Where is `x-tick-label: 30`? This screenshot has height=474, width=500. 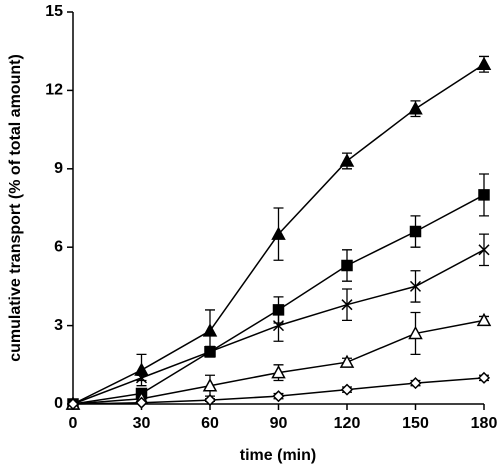
x-tick-label: 30 is located at coordinates (142, 423).